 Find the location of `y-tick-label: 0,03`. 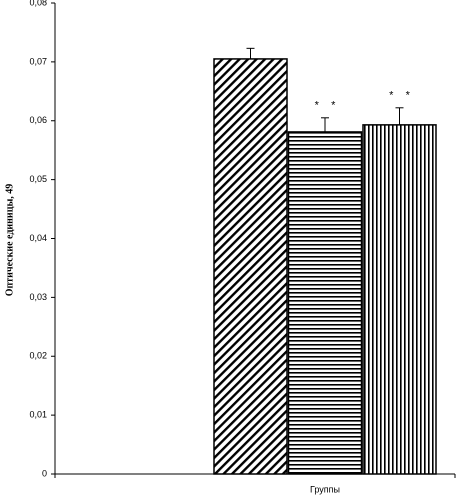

y-tick-label: 0,03 is located at coordinates (38, 297).